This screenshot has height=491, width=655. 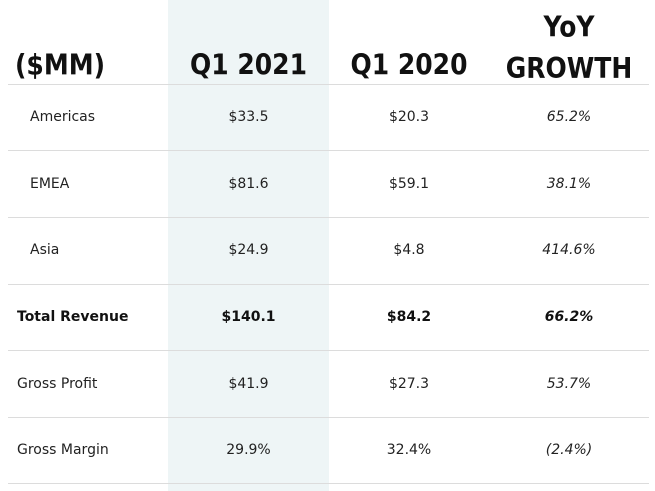 I want to click on q1-2020-column-header: Q1 2020, so click(x=409, y=64).